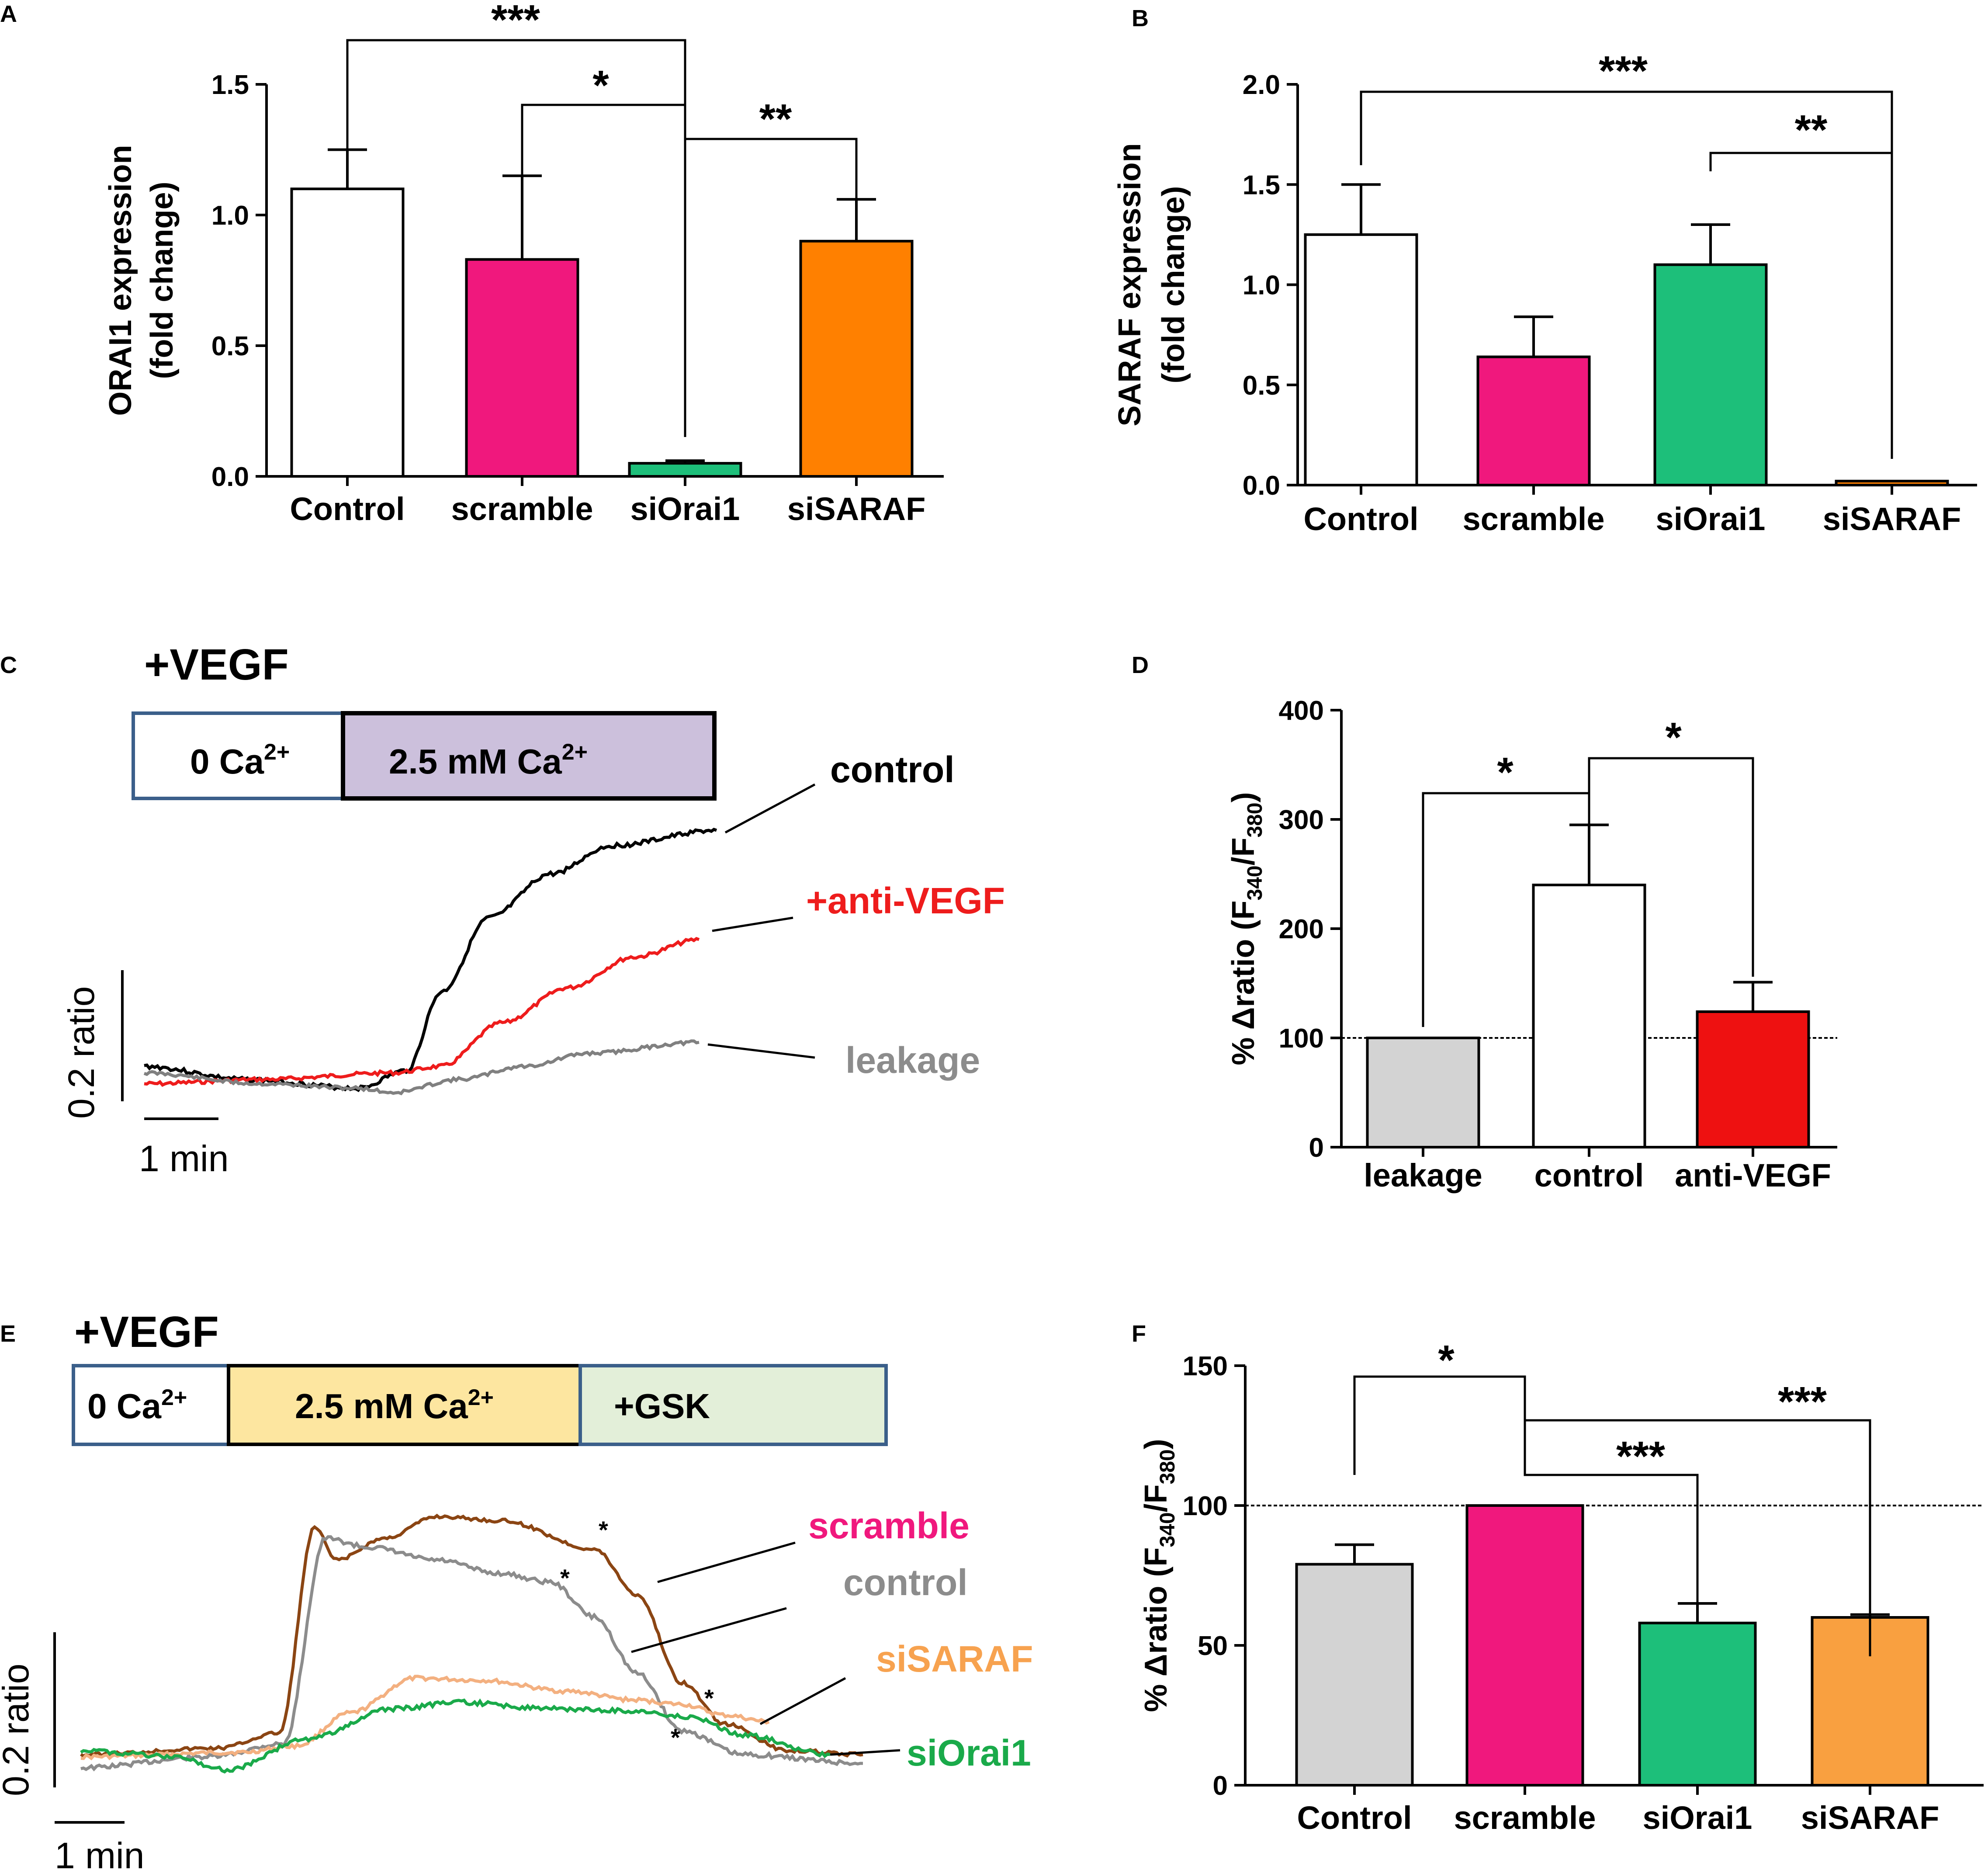 The width and height of the screenshot is (1988, 1870). Describe the element at coordinates (1753, 1079) in the screenshot. I see `bar-anti-vegf` at that location.